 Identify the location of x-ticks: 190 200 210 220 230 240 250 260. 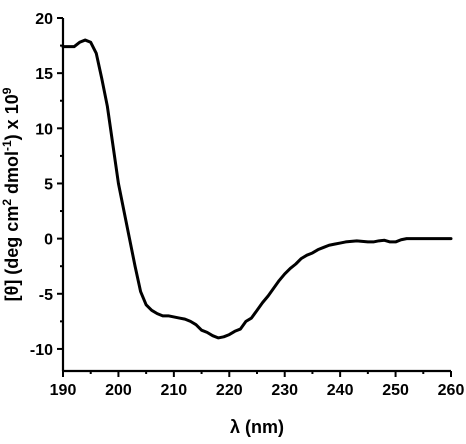
(257, 385).